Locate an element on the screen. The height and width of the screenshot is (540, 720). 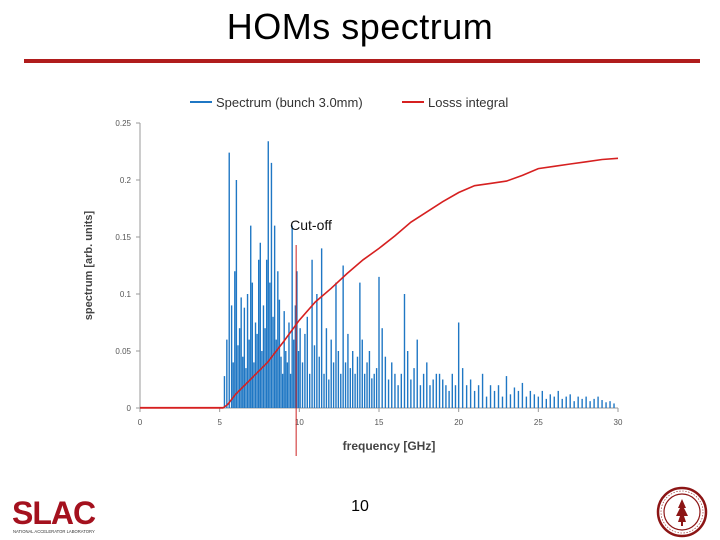
x-tick-label: 25 is located at coordinates (538, 422).